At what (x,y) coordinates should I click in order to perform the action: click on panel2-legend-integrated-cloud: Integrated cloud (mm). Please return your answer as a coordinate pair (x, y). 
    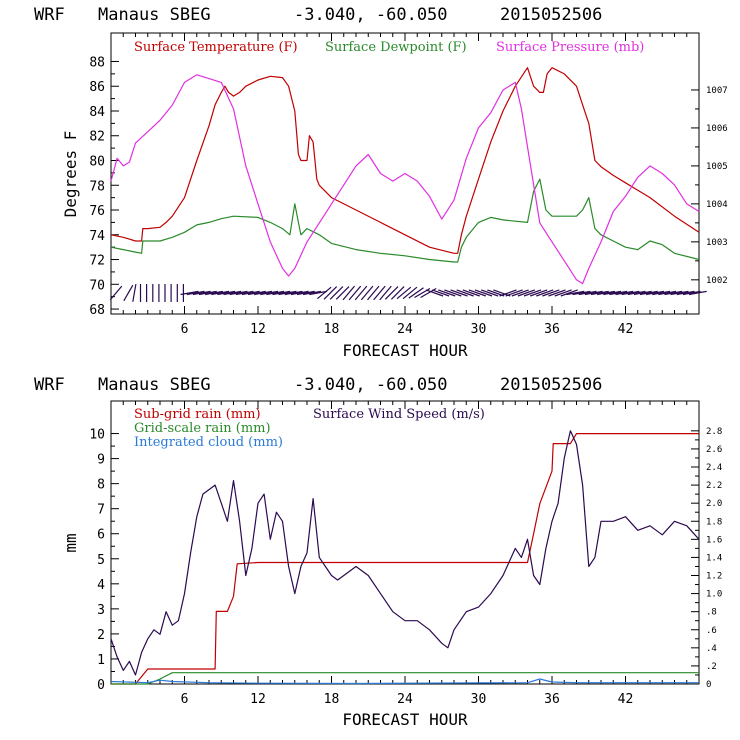
    Looking at the image, I should click on (208, 442).